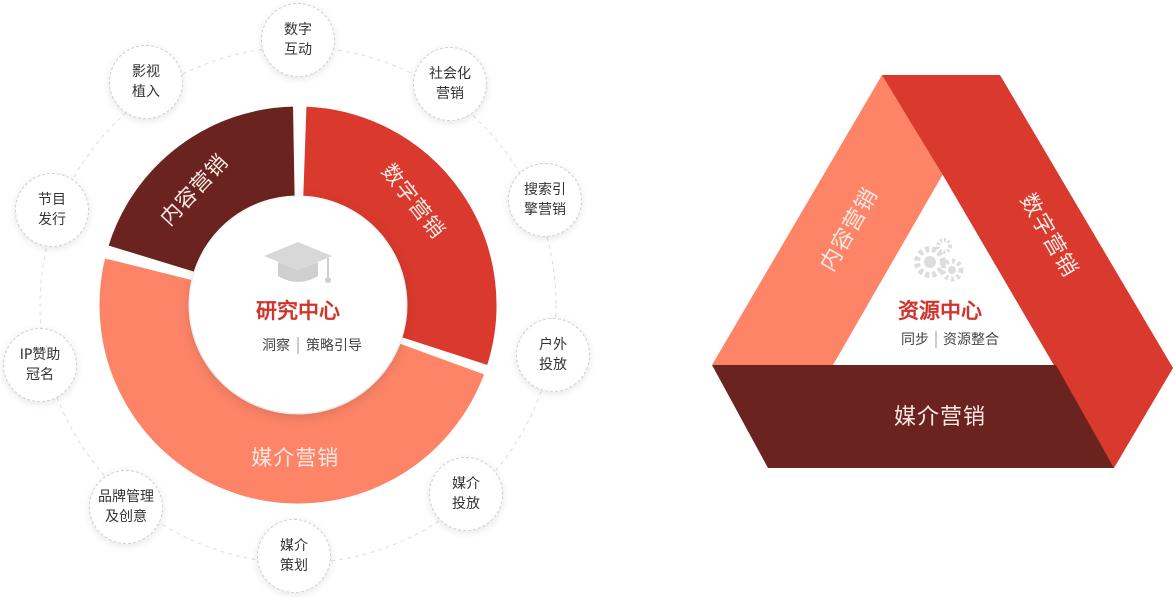  I want to click on segment-label-media: 媒介营销, so click(295, 458).